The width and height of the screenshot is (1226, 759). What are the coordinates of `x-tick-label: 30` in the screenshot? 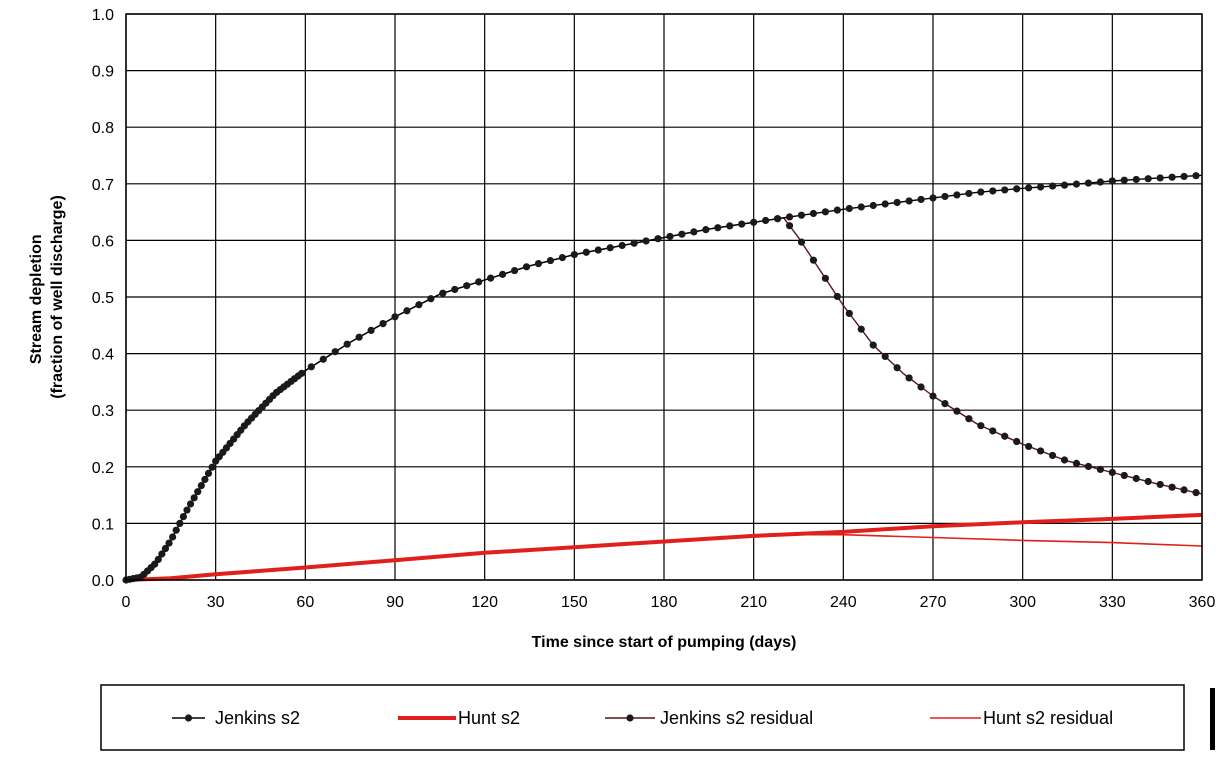 It's located at (216, 602).